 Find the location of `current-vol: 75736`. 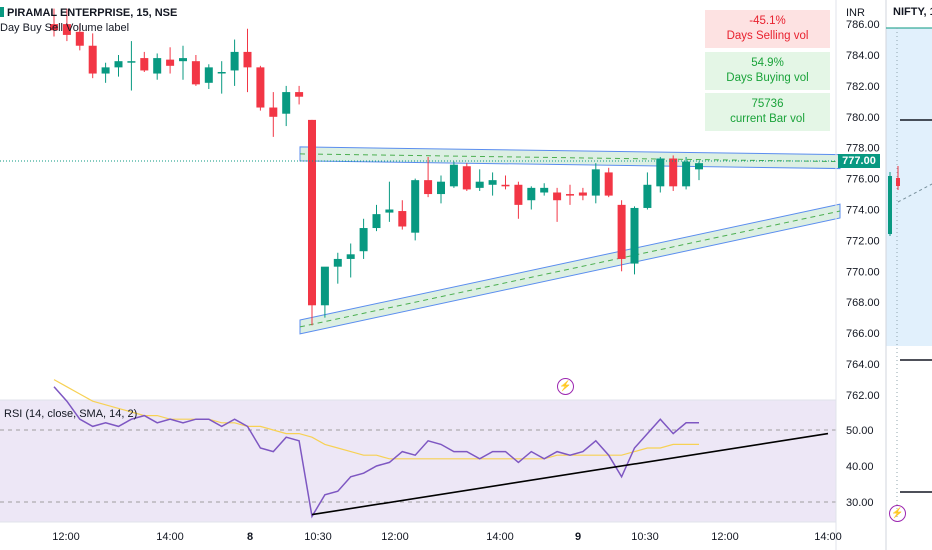

current-vol: 75736 is located at coordinates (767, 104).